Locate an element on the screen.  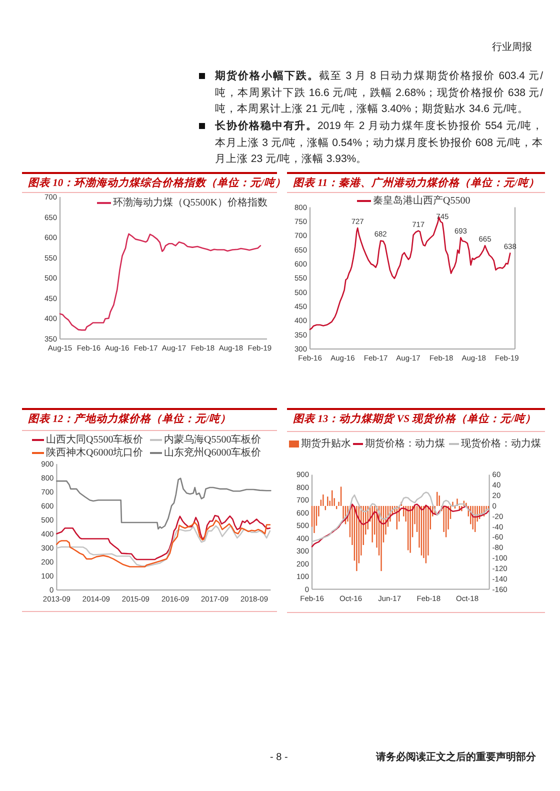
legend-label: 陕西神木Q6000坑口价 is located at coordinates (95, 452).